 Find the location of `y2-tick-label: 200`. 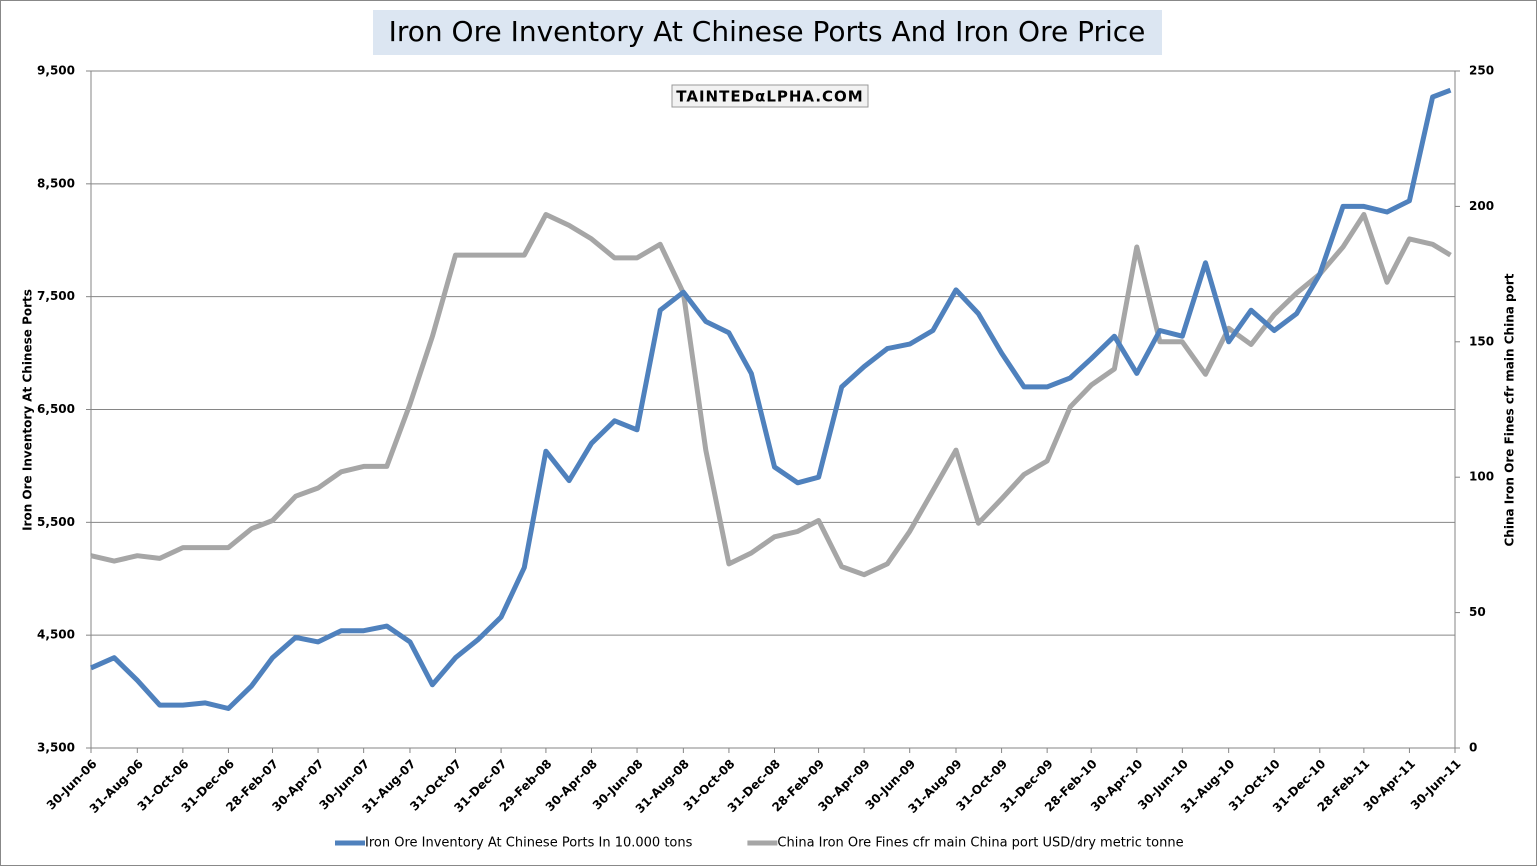

y2-tick-label: 200 is located at coordinates (1481, 206).